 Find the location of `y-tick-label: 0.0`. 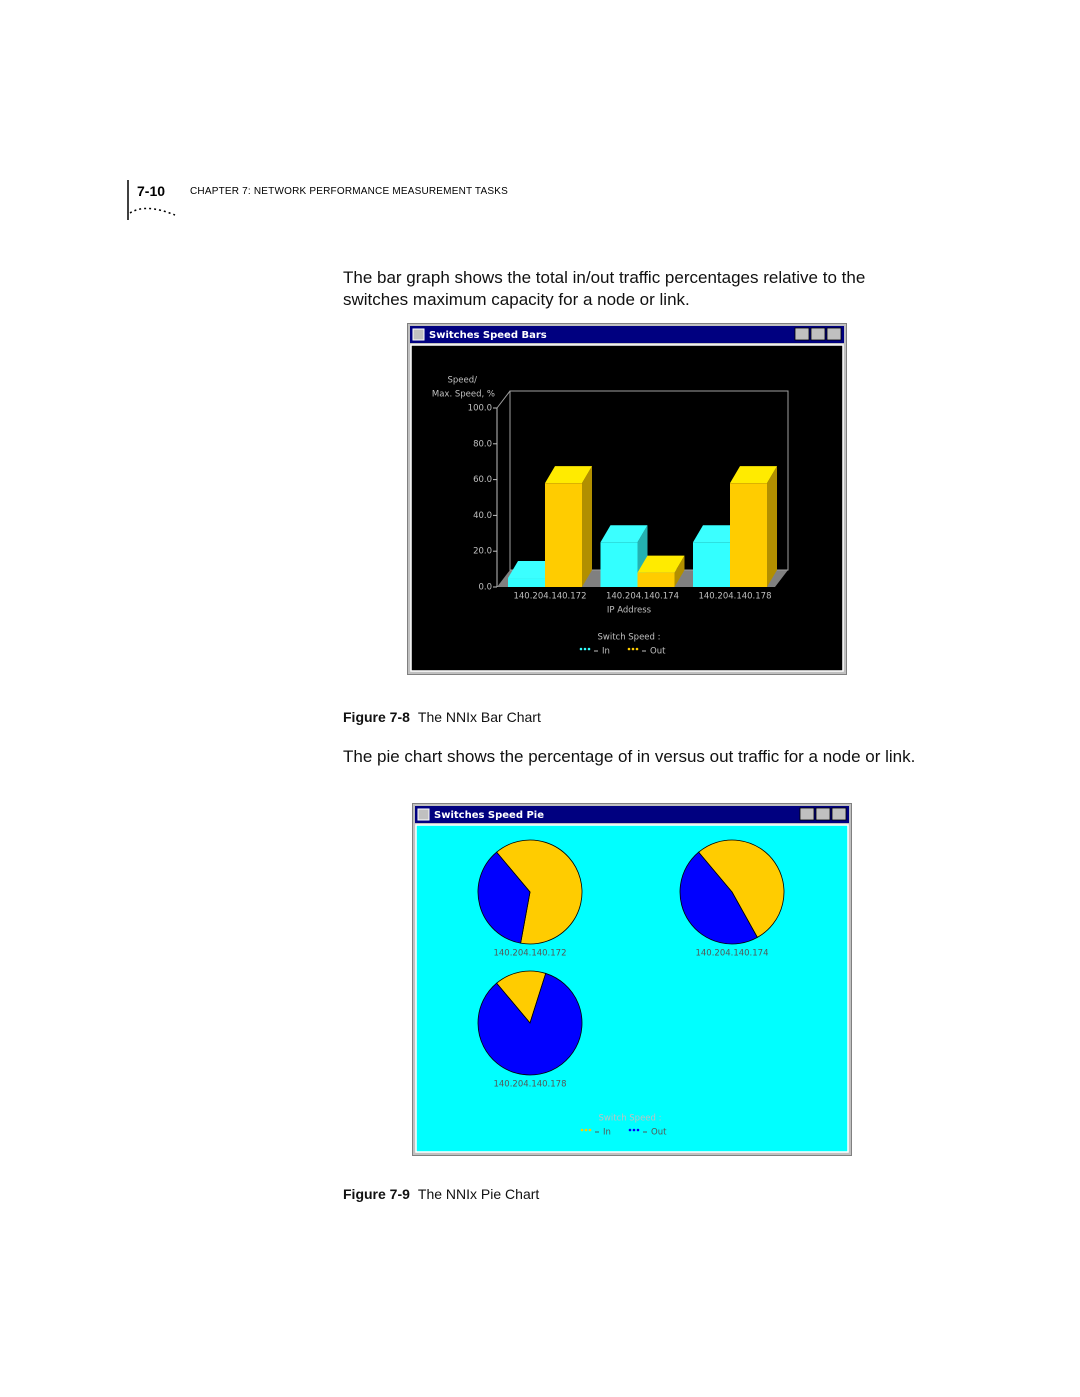

y-tick-label: 0.0 is located at coordinates (485, 588).